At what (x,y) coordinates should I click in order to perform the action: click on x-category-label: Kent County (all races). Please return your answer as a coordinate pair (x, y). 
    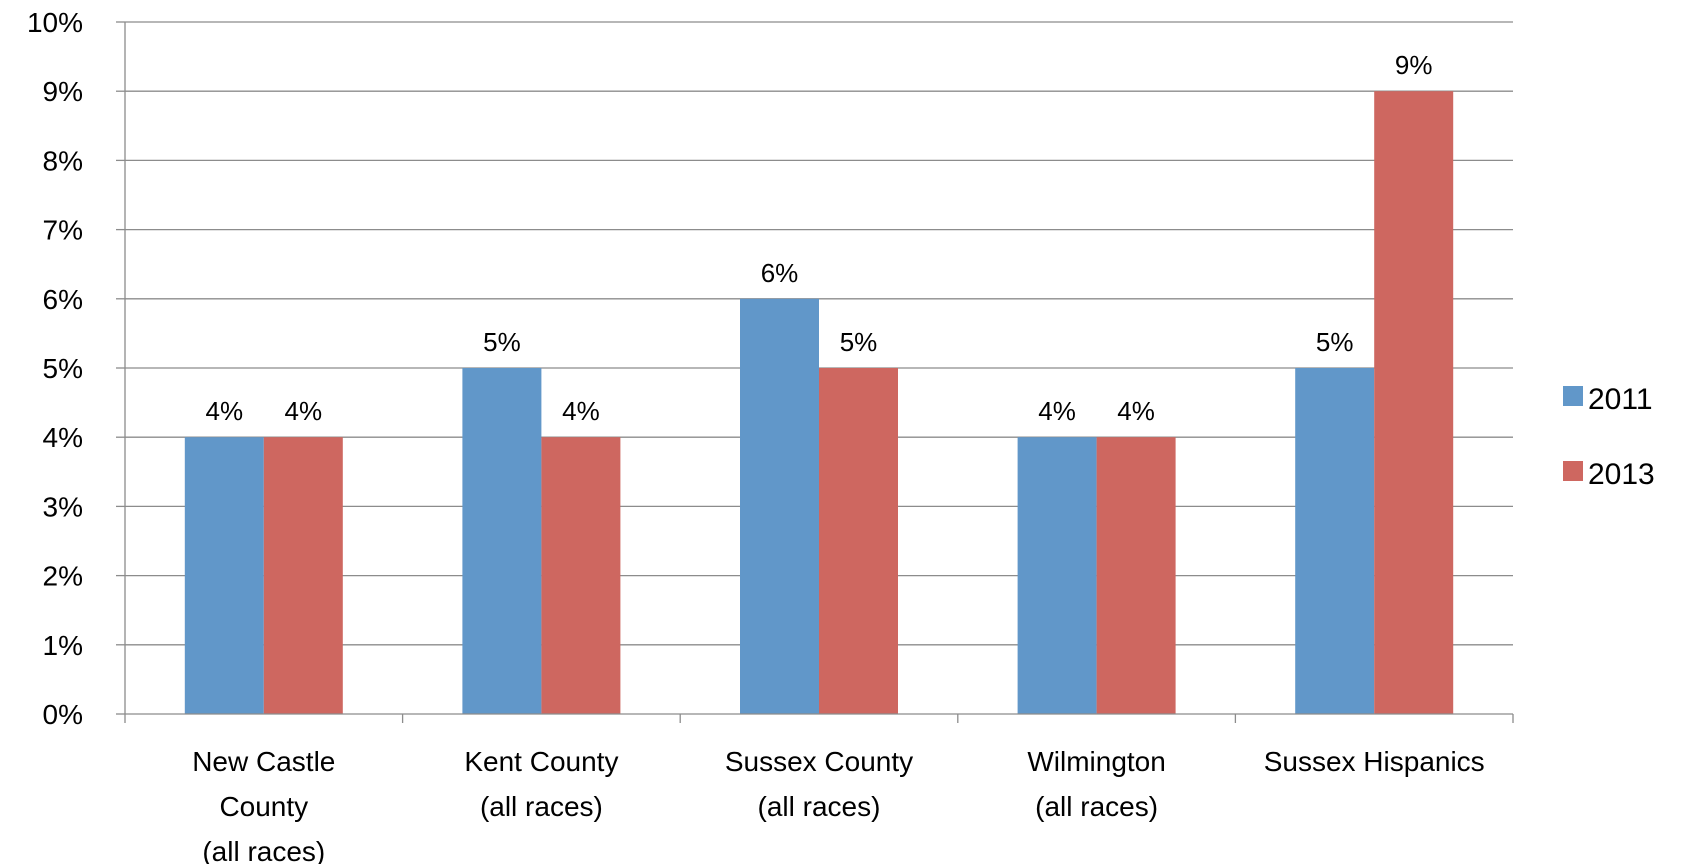
    Looking at the image, I should click on (541, 784).